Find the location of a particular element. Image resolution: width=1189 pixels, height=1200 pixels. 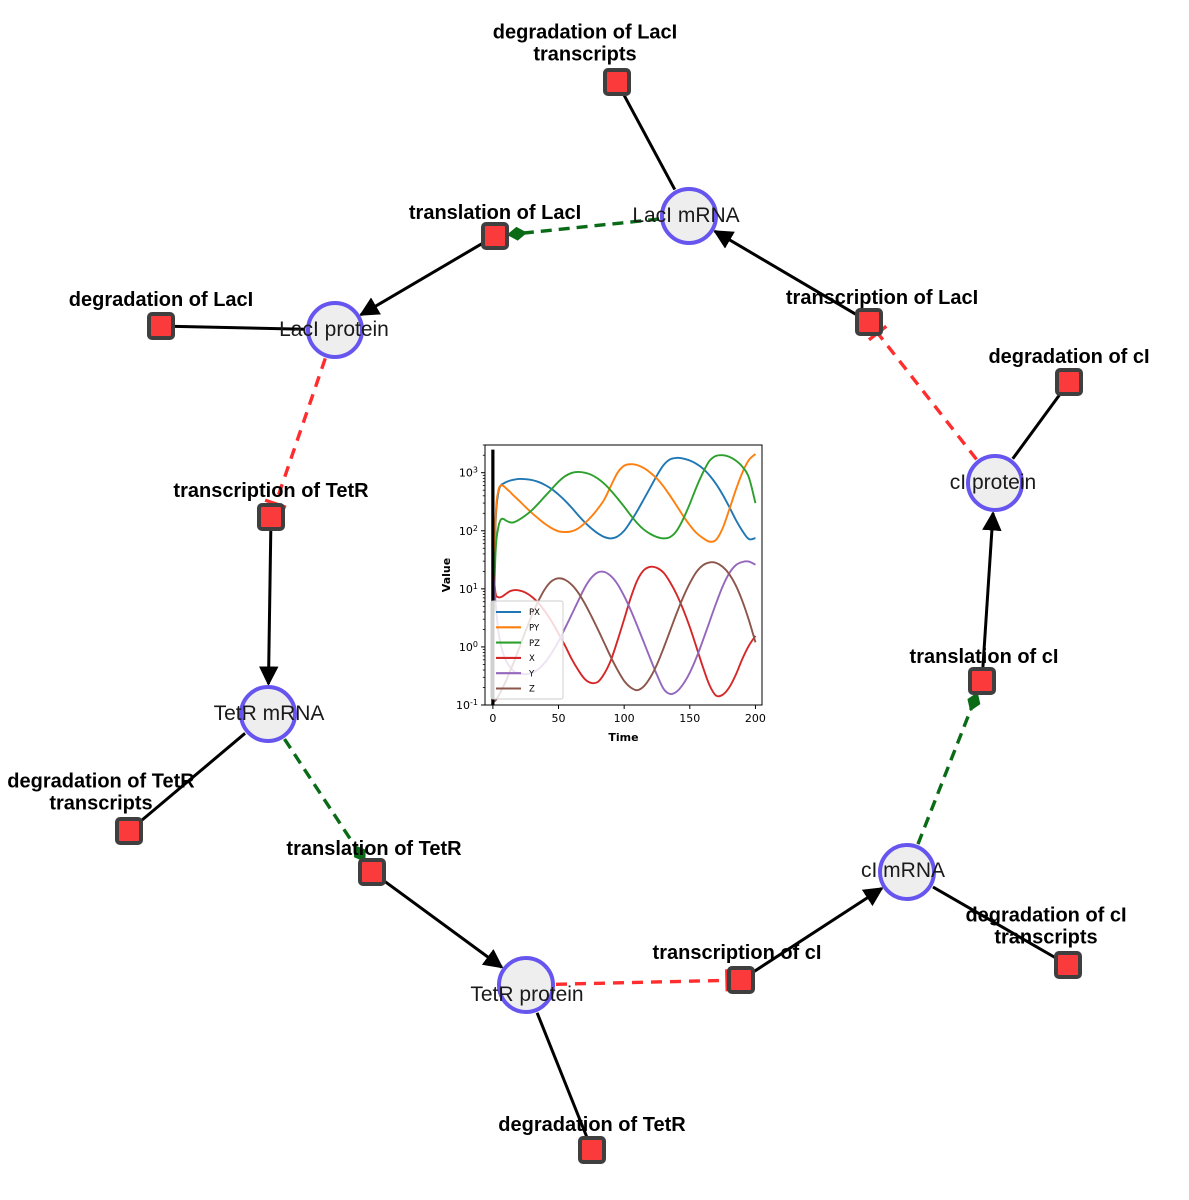

species-label-tetr_protein: TetR protein is located at coordinates (527, 994).